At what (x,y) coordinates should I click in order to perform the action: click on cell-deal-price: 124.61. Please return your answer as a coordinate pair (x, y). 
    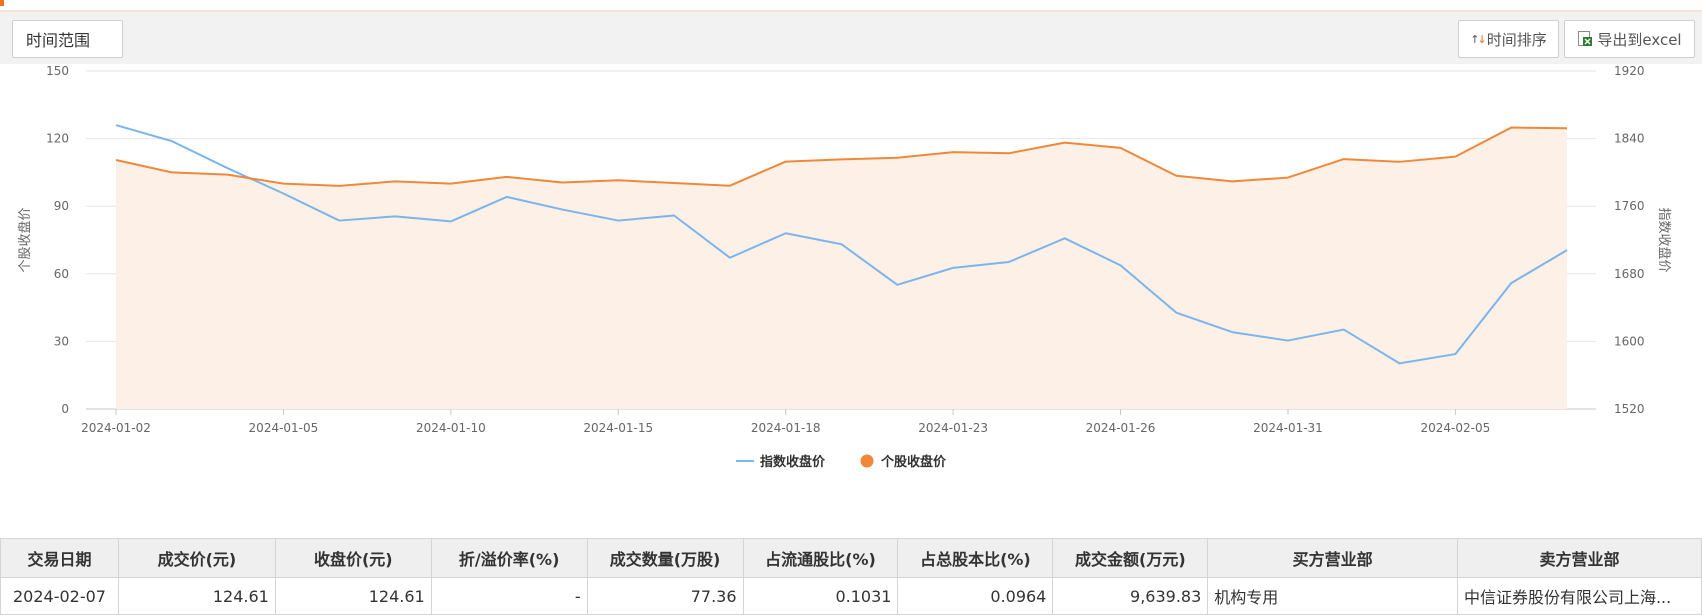
    Looking at the image, I should click on (196, 596).